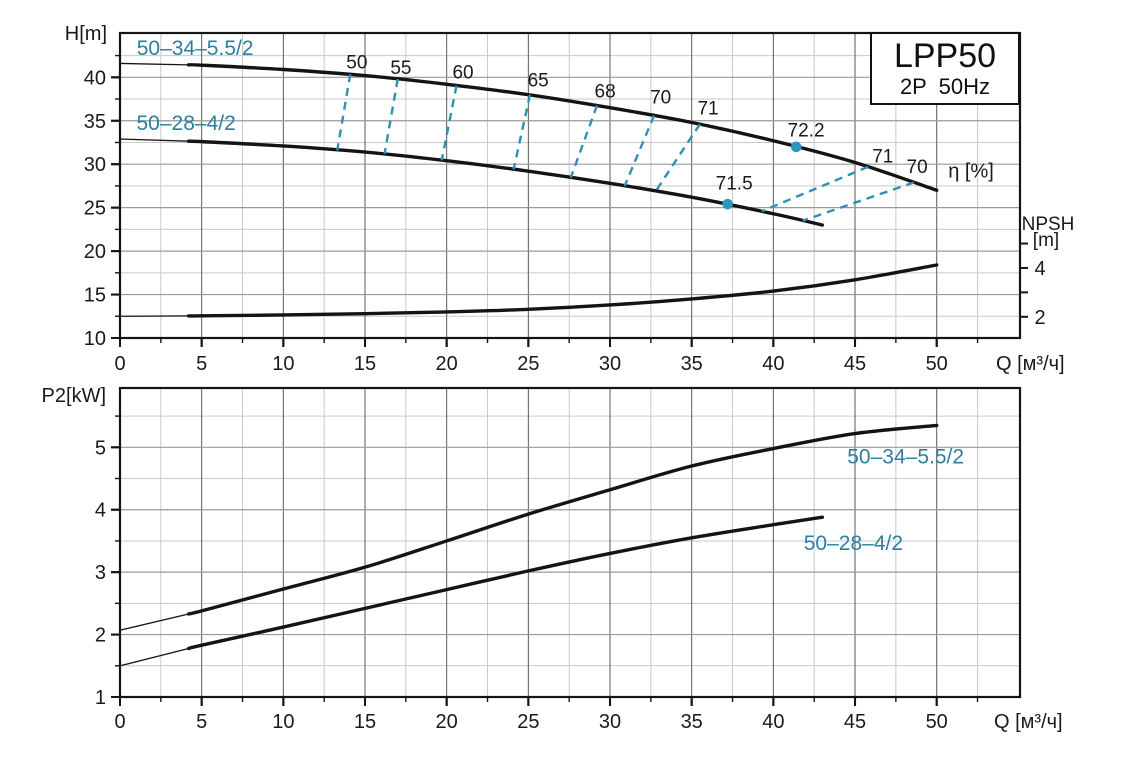  I want to click on y-tick-label: 40, so click(95, 78).